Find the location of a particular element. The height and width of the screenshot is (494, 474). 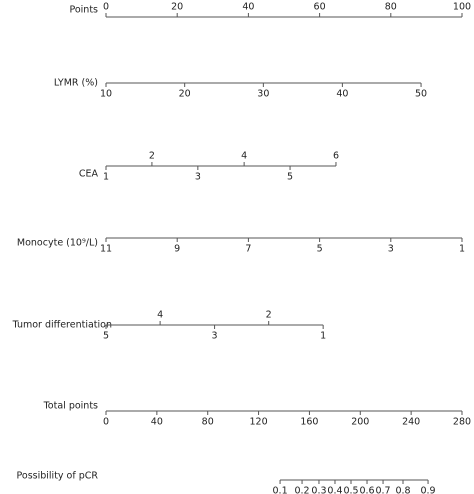

tick-label: 200 is located at coordinates (360, 422).